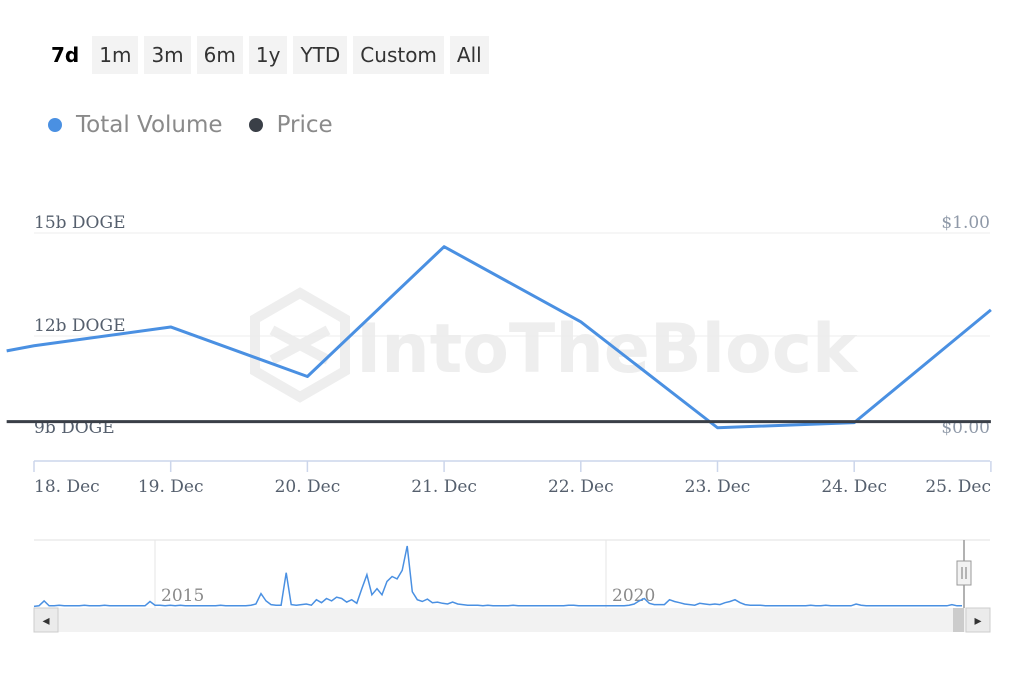  I want to click on scrollbar-thumb, so click(958, 620).